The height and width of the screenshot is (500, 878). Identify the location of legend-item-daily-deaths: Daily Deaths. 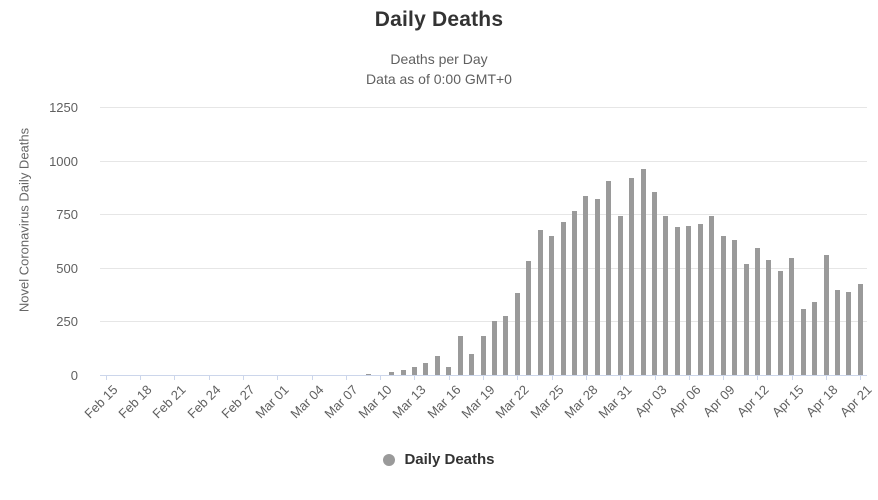
(439, 459).